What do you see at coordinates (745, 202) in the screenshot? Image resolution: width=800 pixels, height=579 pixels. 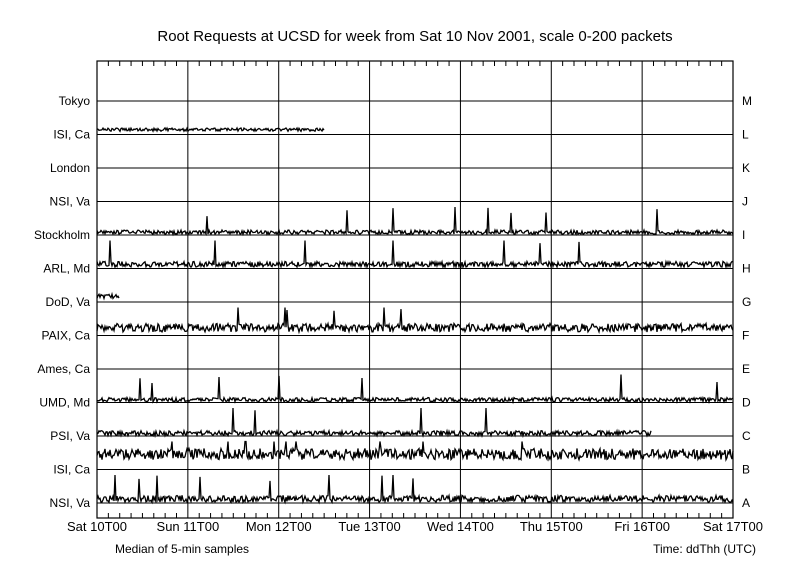 I see `root-letter-label: J` at bounding box center [745, 202].